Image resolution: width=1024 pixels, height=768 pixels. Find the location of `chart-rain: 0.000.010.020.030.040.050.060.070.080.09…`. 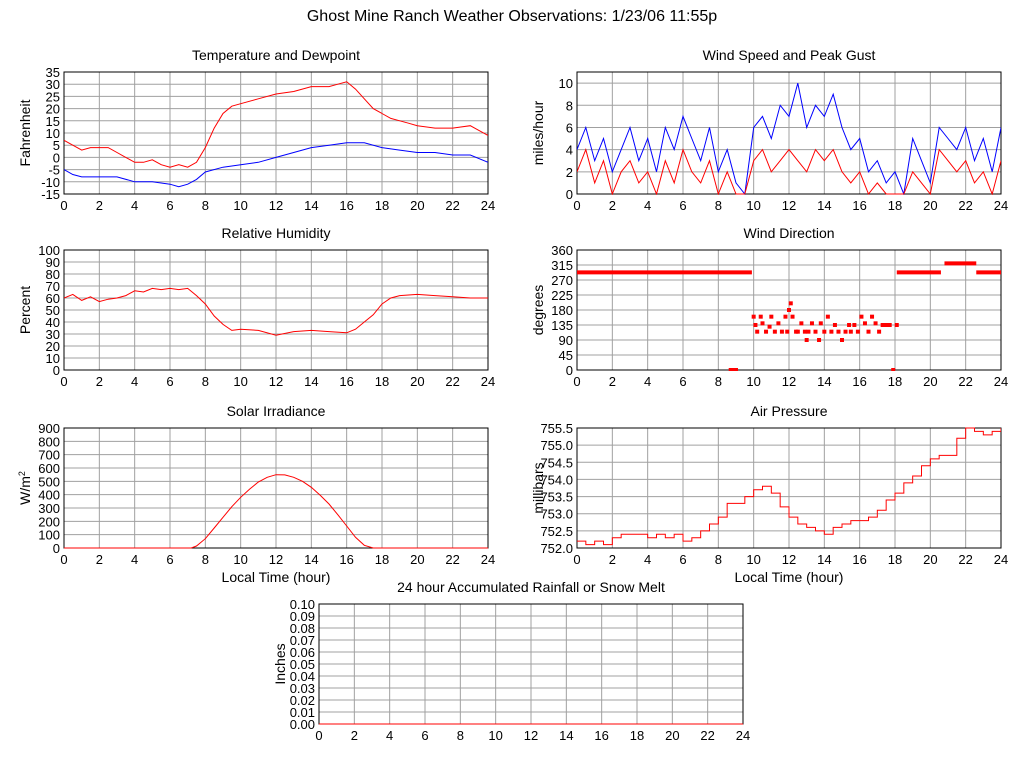

chart-rain: 0.000.010.020.030.040.050.060.070.080.09… is located at coordinates (511, 661).